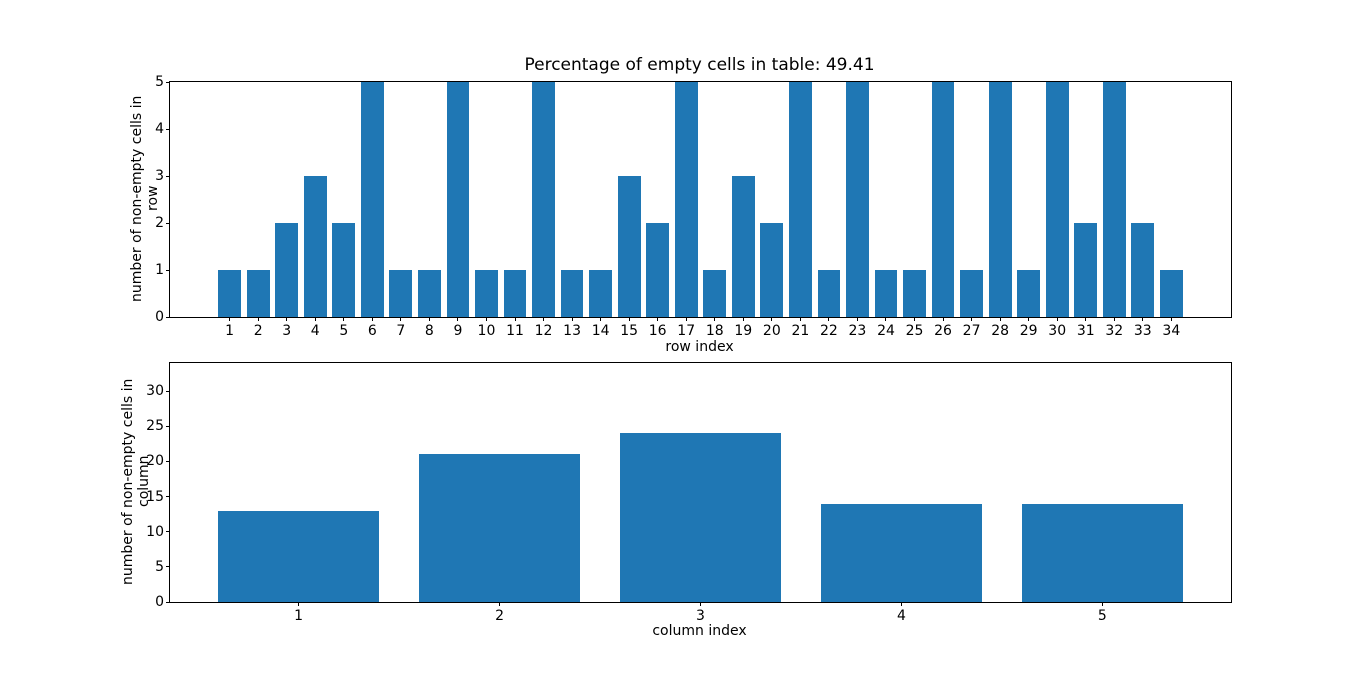 The height and width of the screenshot is (674, 1366). What do you see at coordinates (901, 616) in the screenshot?
I see `x-tick-label: 4` at bounding box center [901, 616].